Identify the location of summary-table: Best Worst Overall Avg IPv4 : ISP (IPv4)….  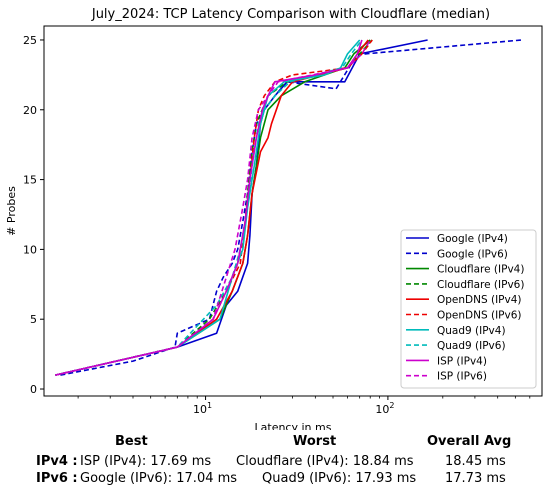
(274, 462).